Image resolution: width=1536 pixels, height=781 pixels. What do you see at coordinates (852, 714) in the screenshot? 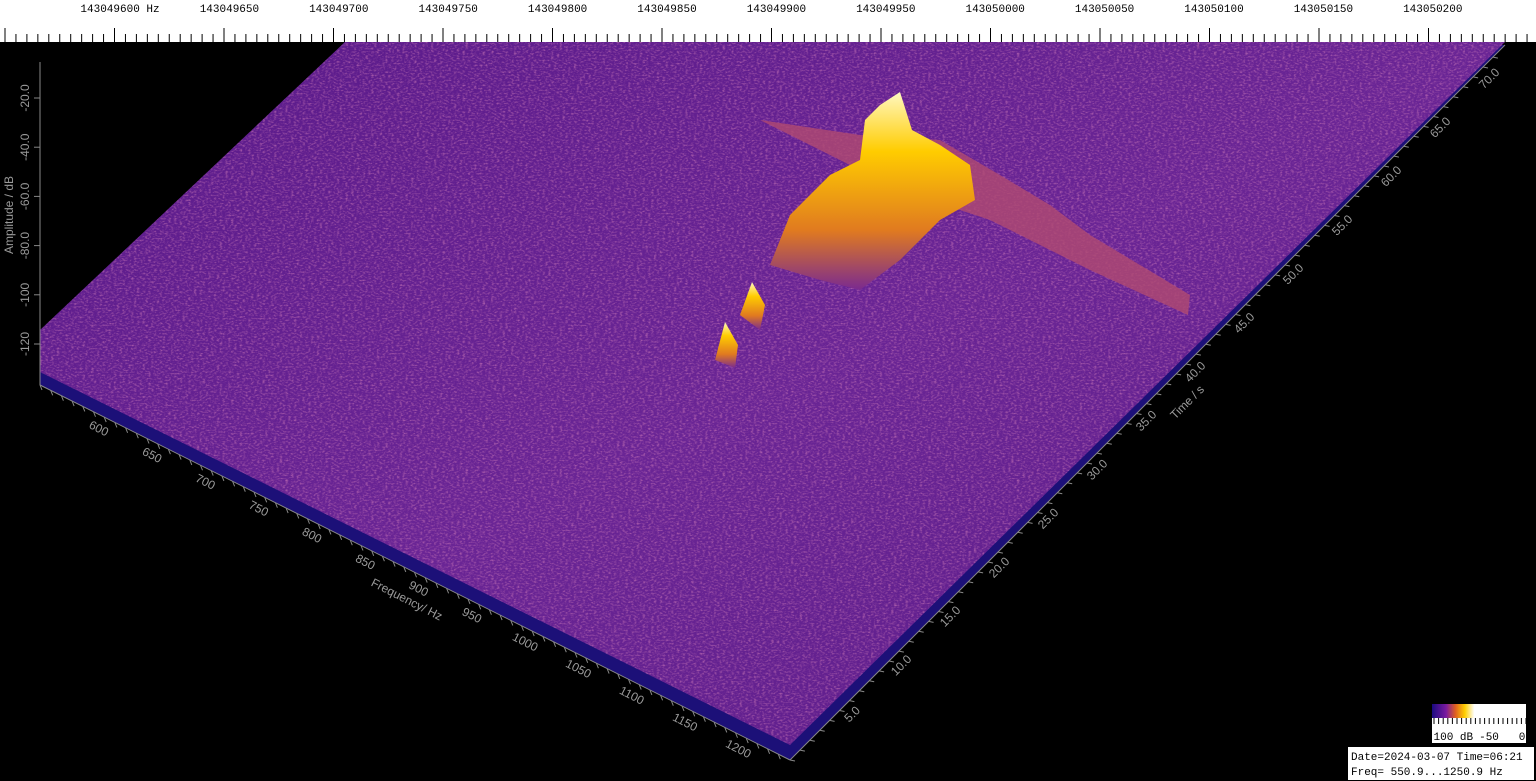
I see `time-label: 5.0` at bounding box center [852, 714].